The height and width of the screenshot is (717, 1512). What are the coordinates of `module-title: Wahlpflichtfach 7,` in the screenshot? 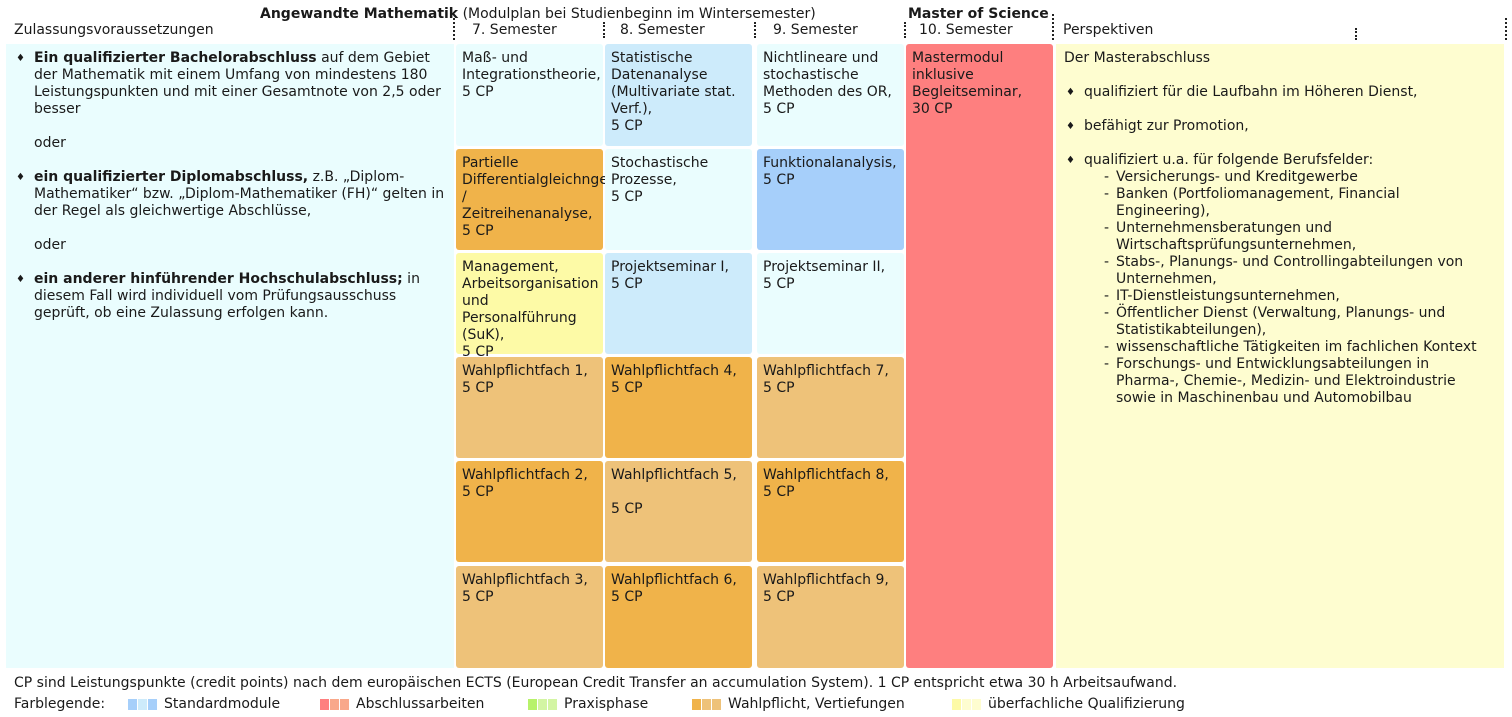 It's located at (826, 371).